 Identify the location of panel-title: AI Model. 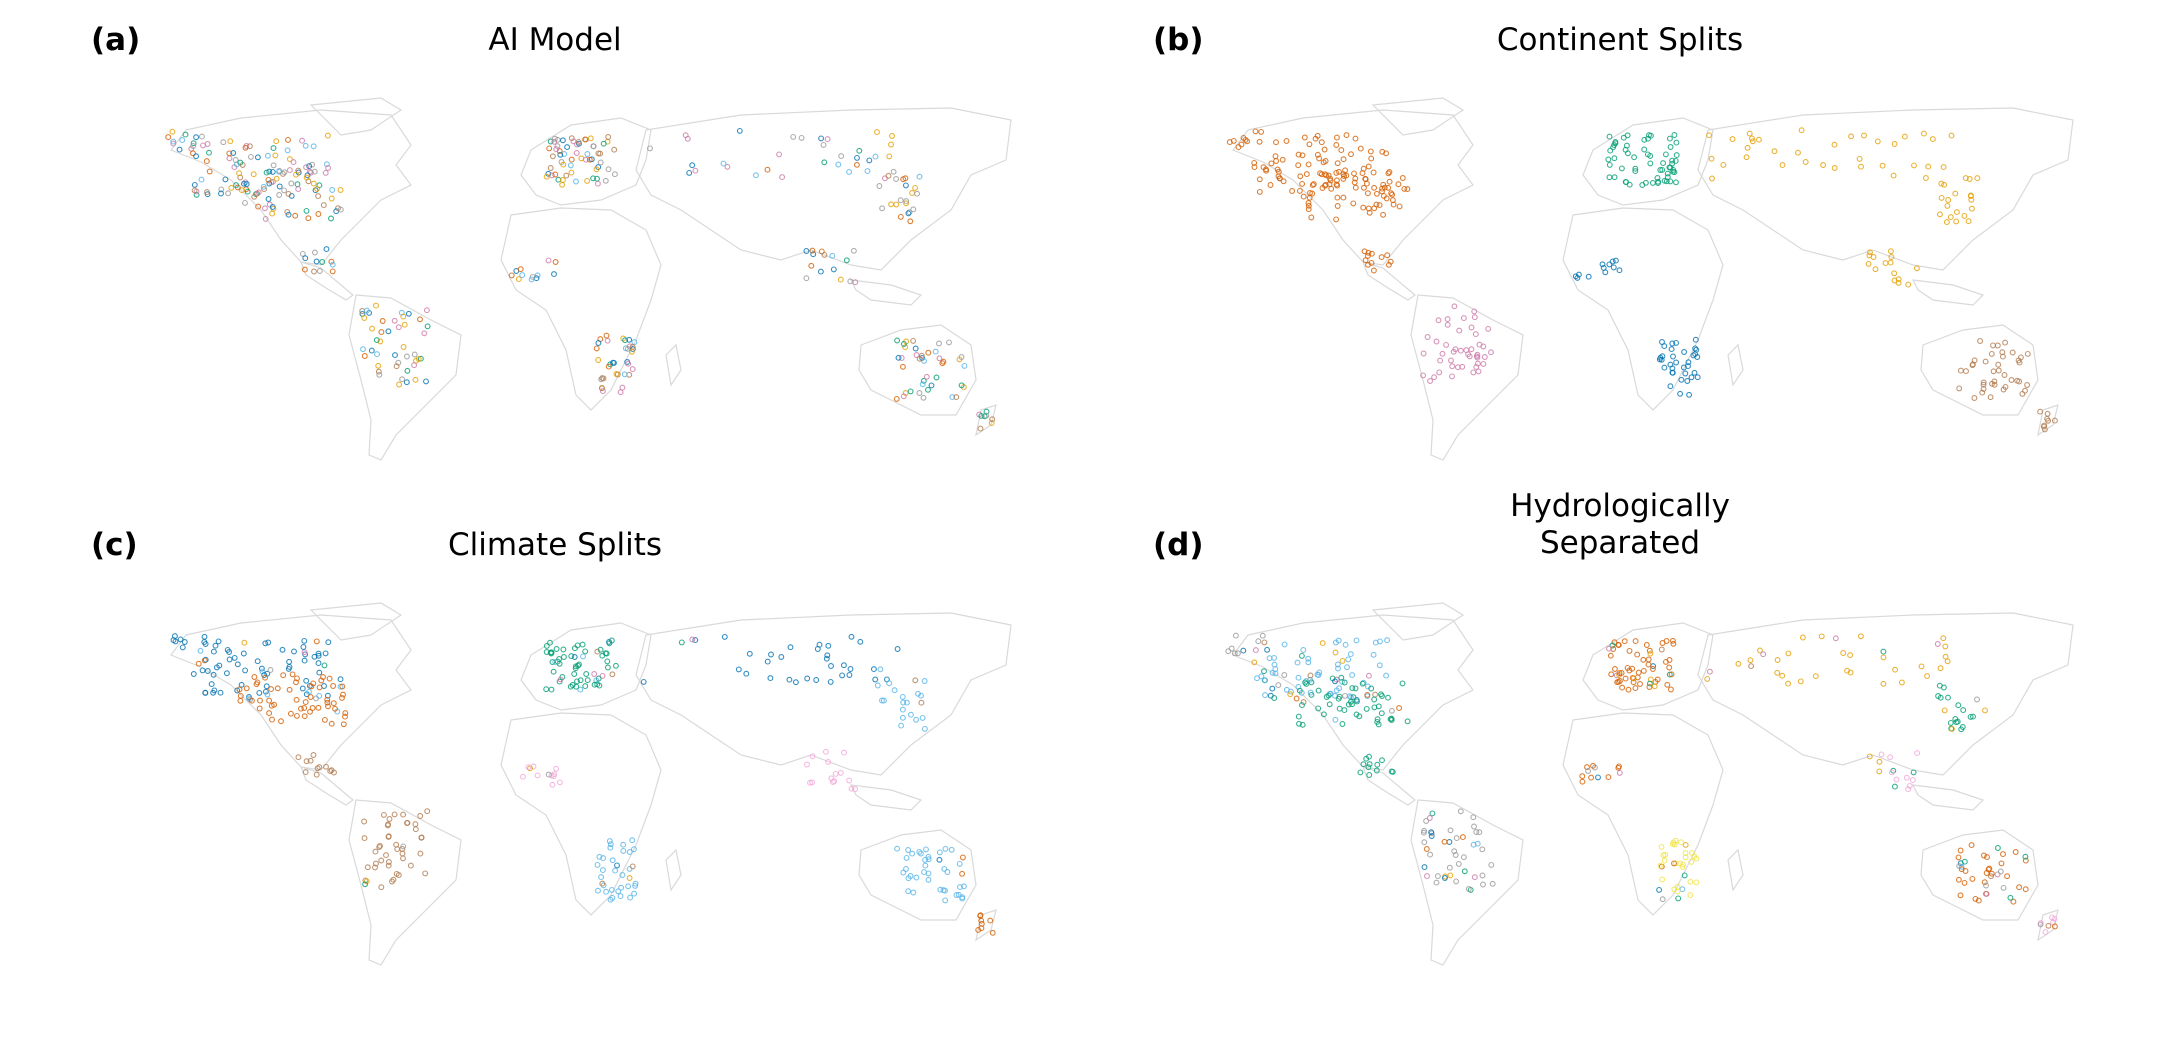
(555, 40).